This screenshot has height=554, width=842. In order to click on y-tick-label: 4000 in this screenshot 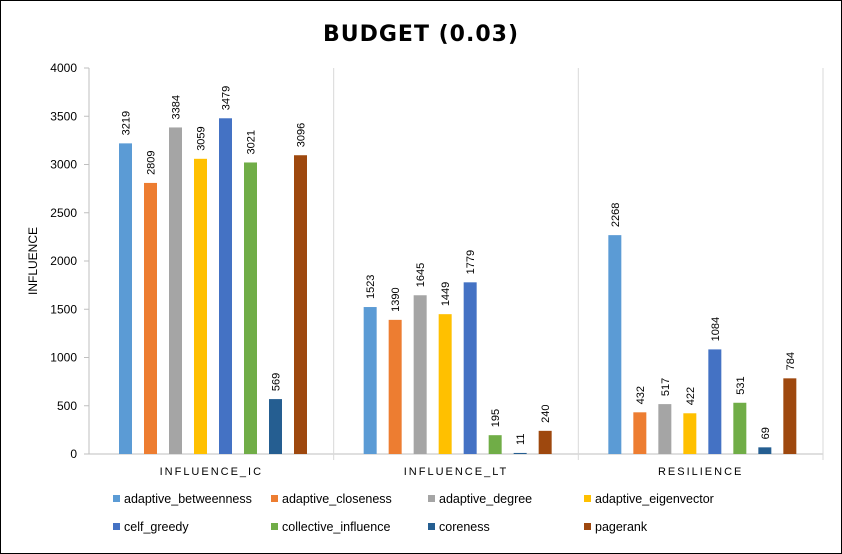, I will do `click(63, 68)`.